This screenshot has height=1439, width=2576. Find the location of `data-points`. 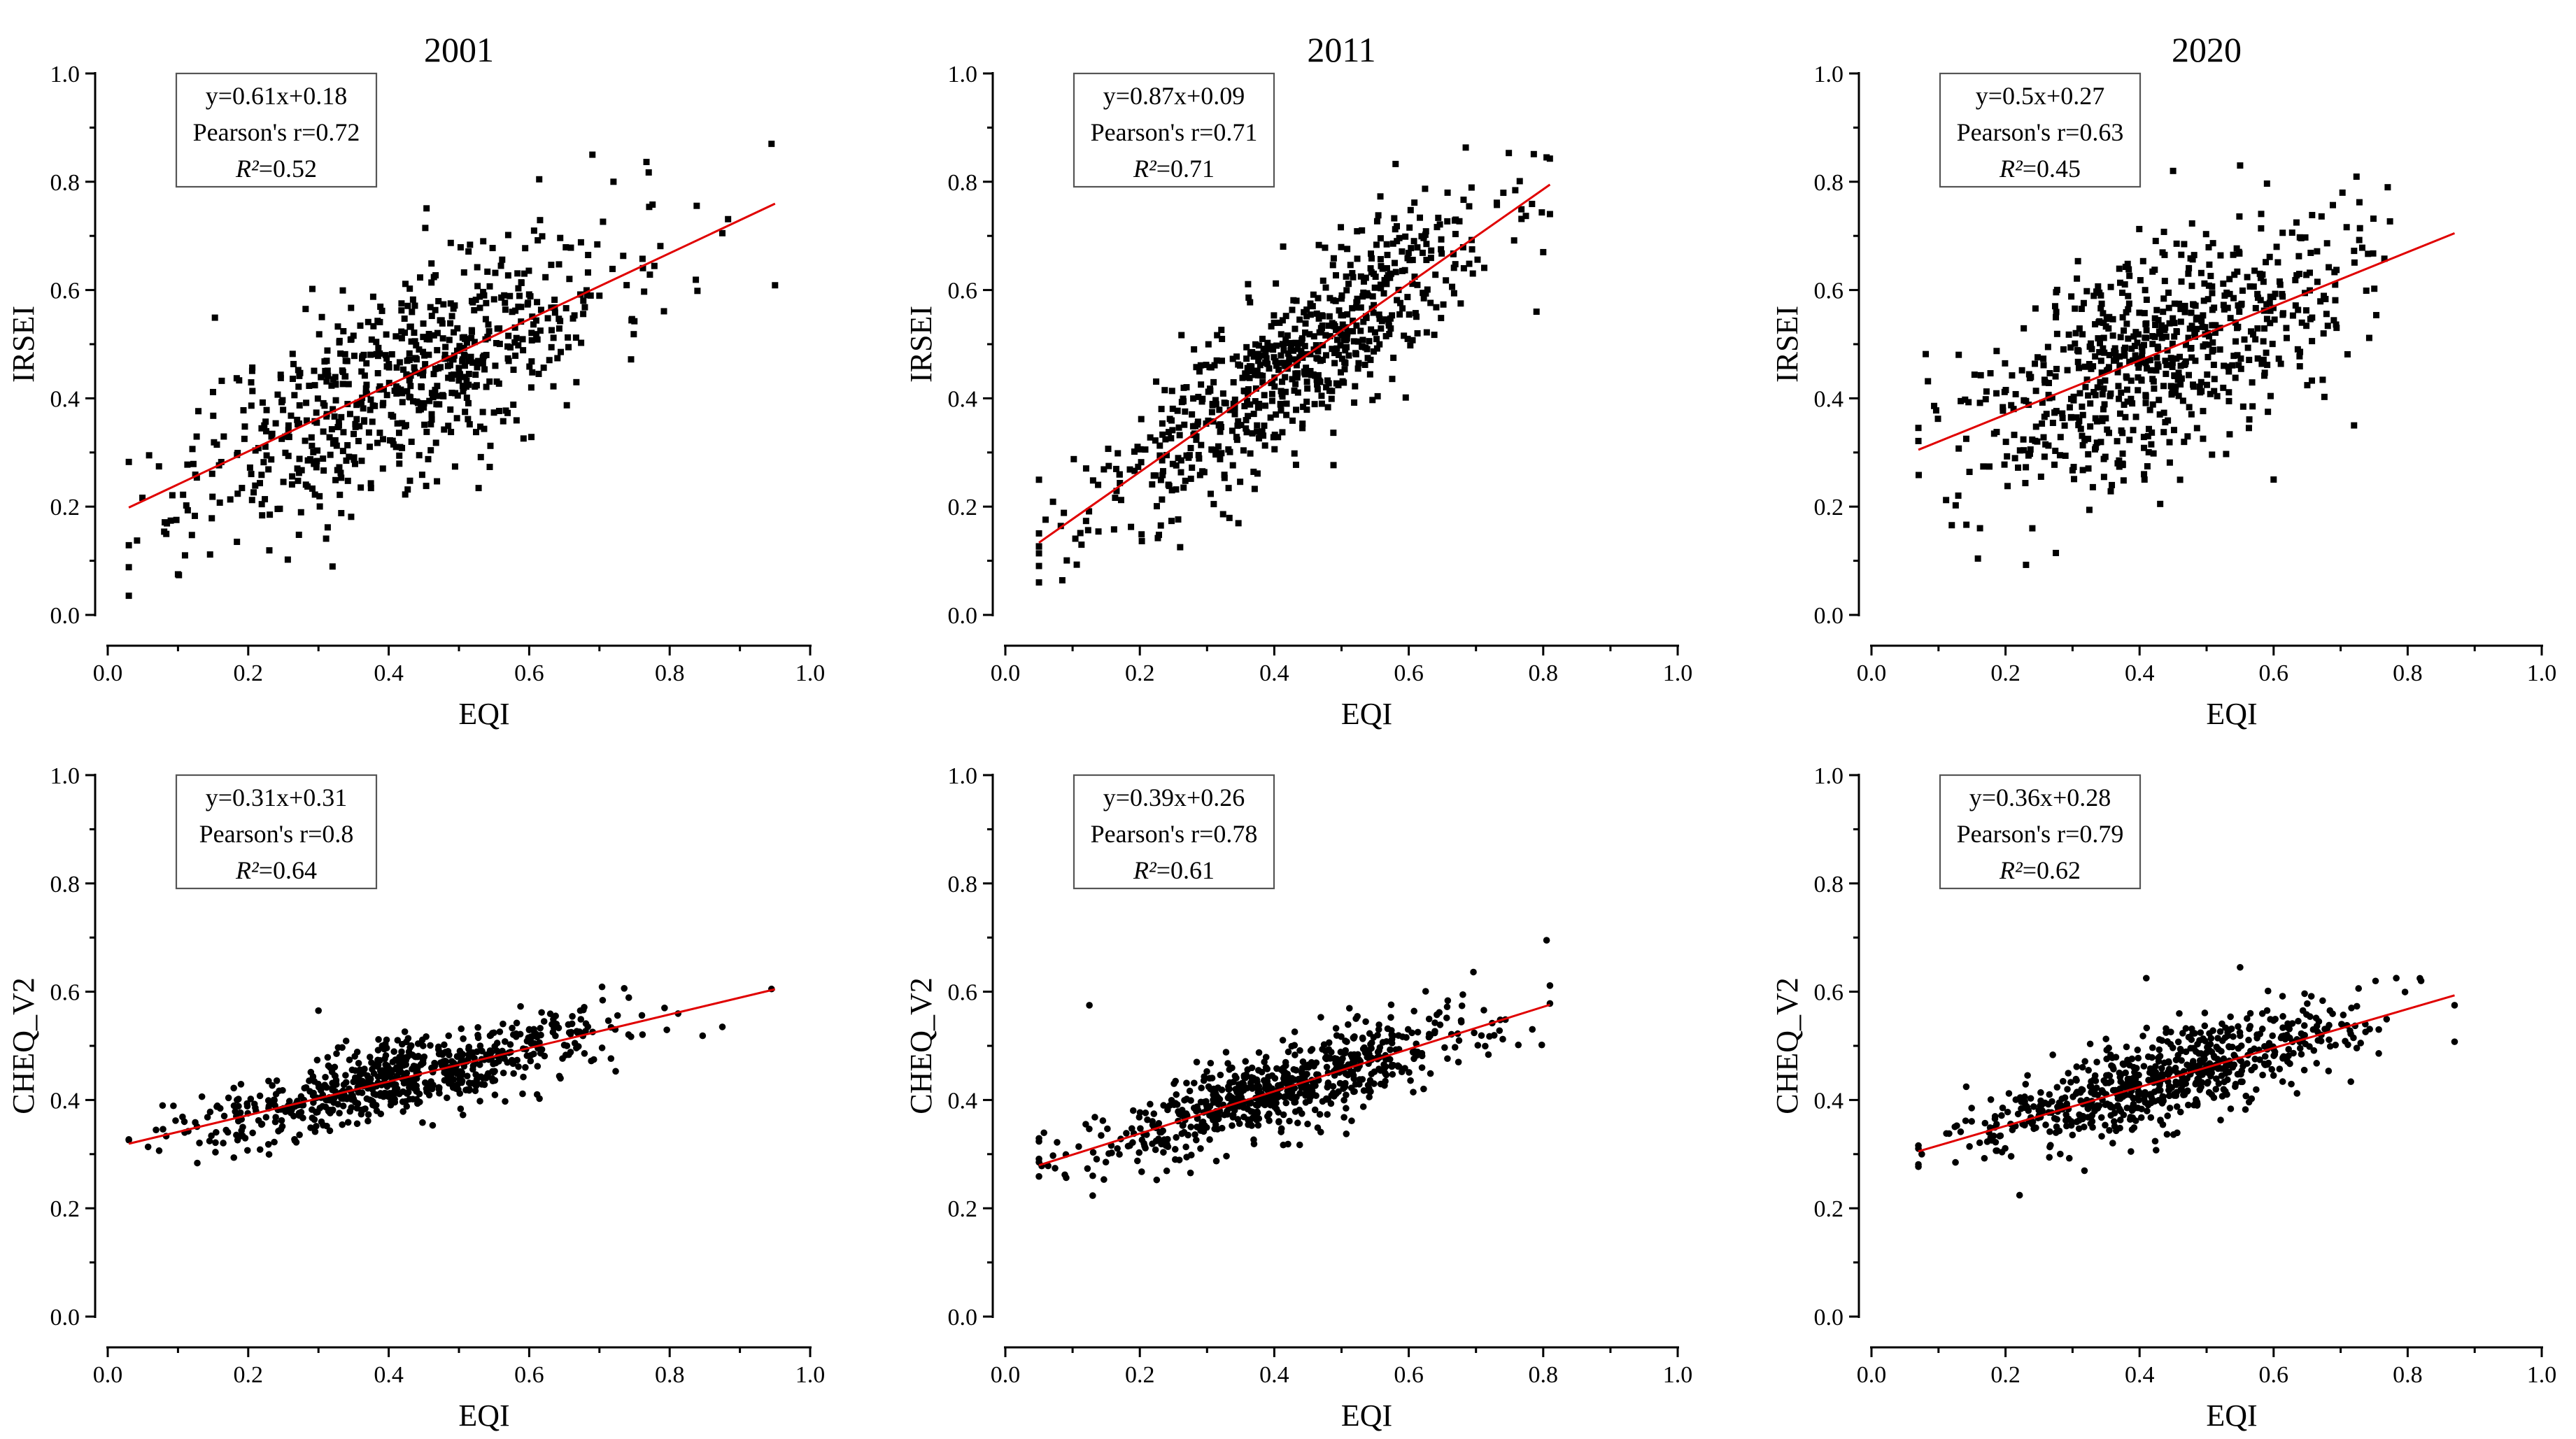

data-points is located at coordinates (450, 1075).